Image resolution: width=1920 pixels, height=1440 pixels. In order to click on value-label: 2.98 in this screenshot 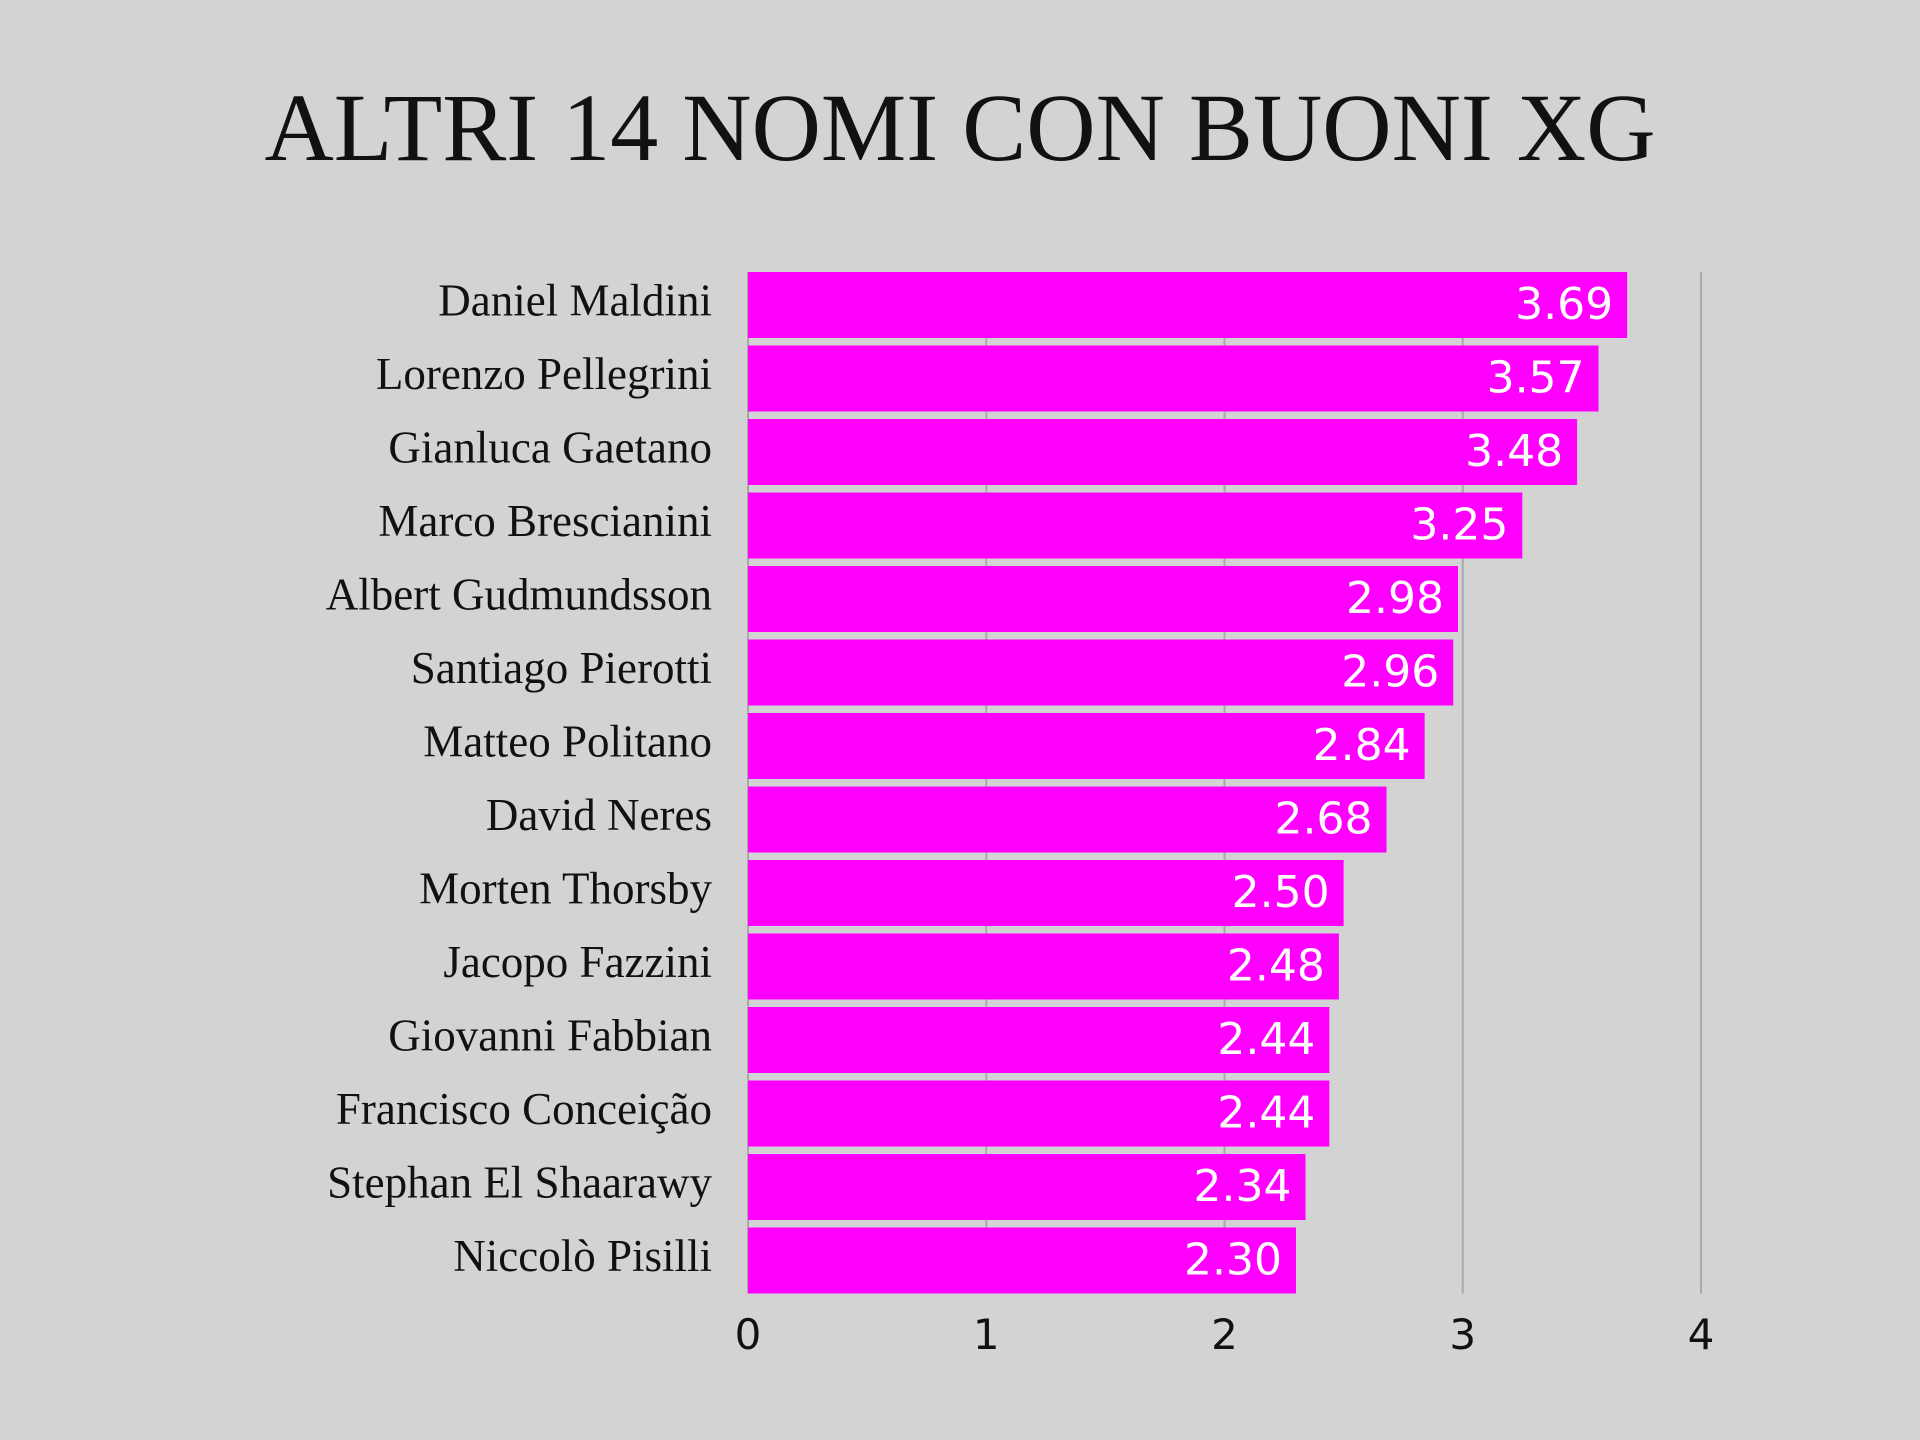, I will do `click(1395, 598)`.